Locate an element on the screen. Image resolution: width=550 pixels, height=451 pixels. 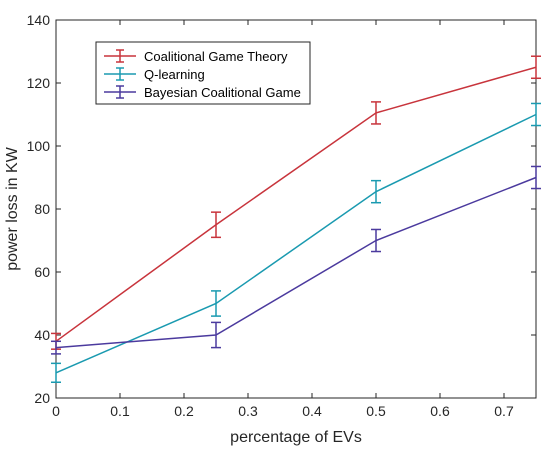
legend-label: Bayesian Coalitional Game is located at coordinates (222, 92).